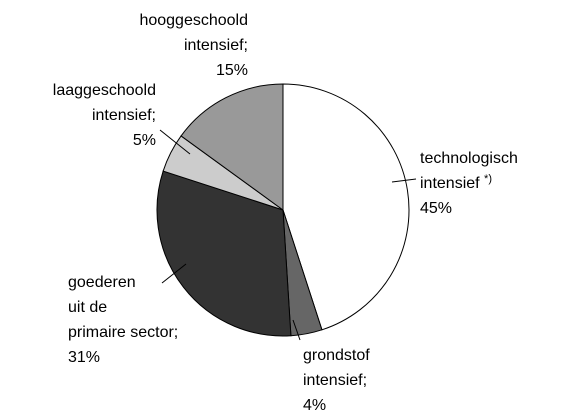 The width and height of the screenshot is (568, 419). What do you see at coordinates (123, 307) in the screenshot?
I see `category-label: goederen uit de primaire sector;` at bounding box center [123, 307].